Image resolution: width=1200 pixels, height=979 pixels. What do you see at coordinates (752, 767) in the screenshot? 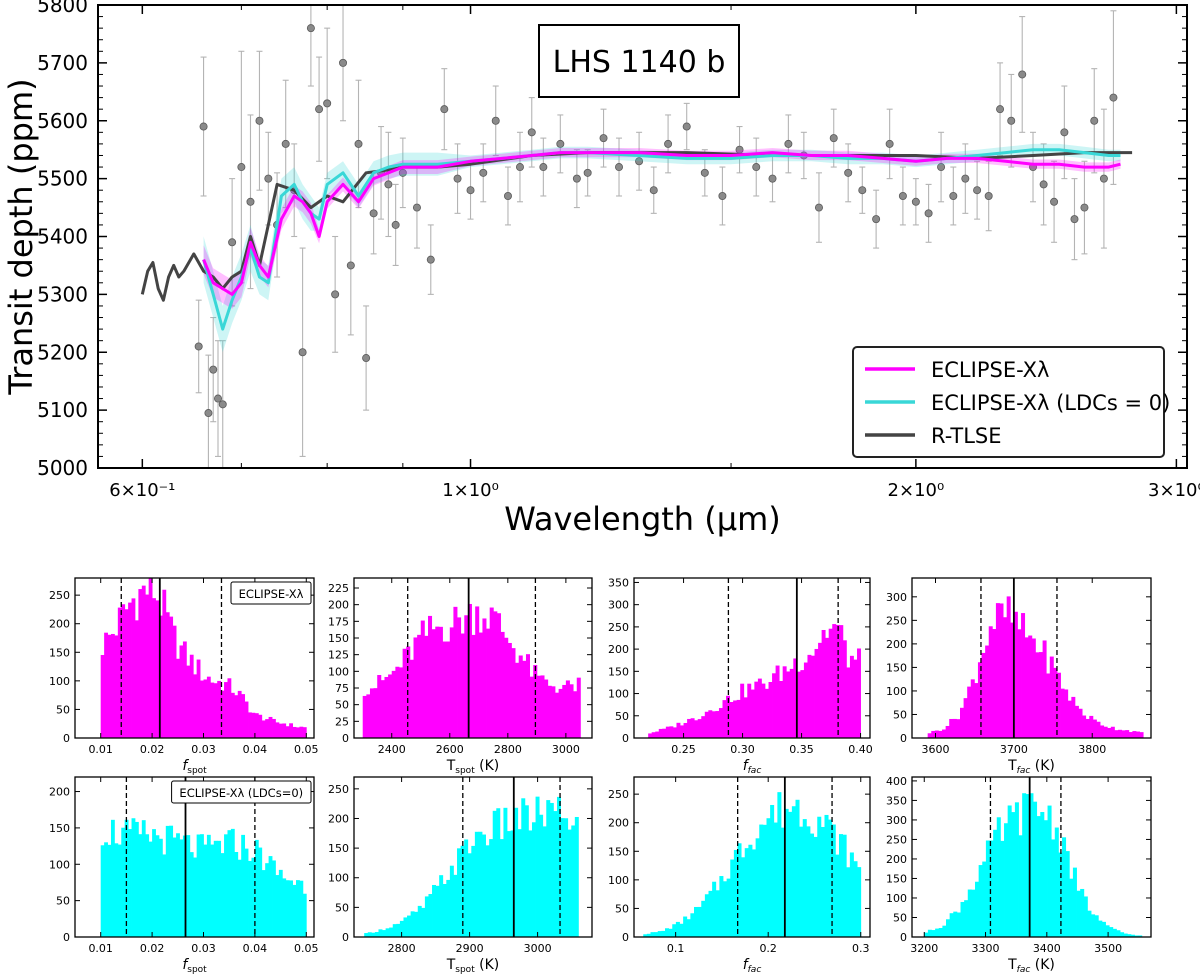
I see `hist-x-axis-label: ffac` at bounding box center [752, 767].